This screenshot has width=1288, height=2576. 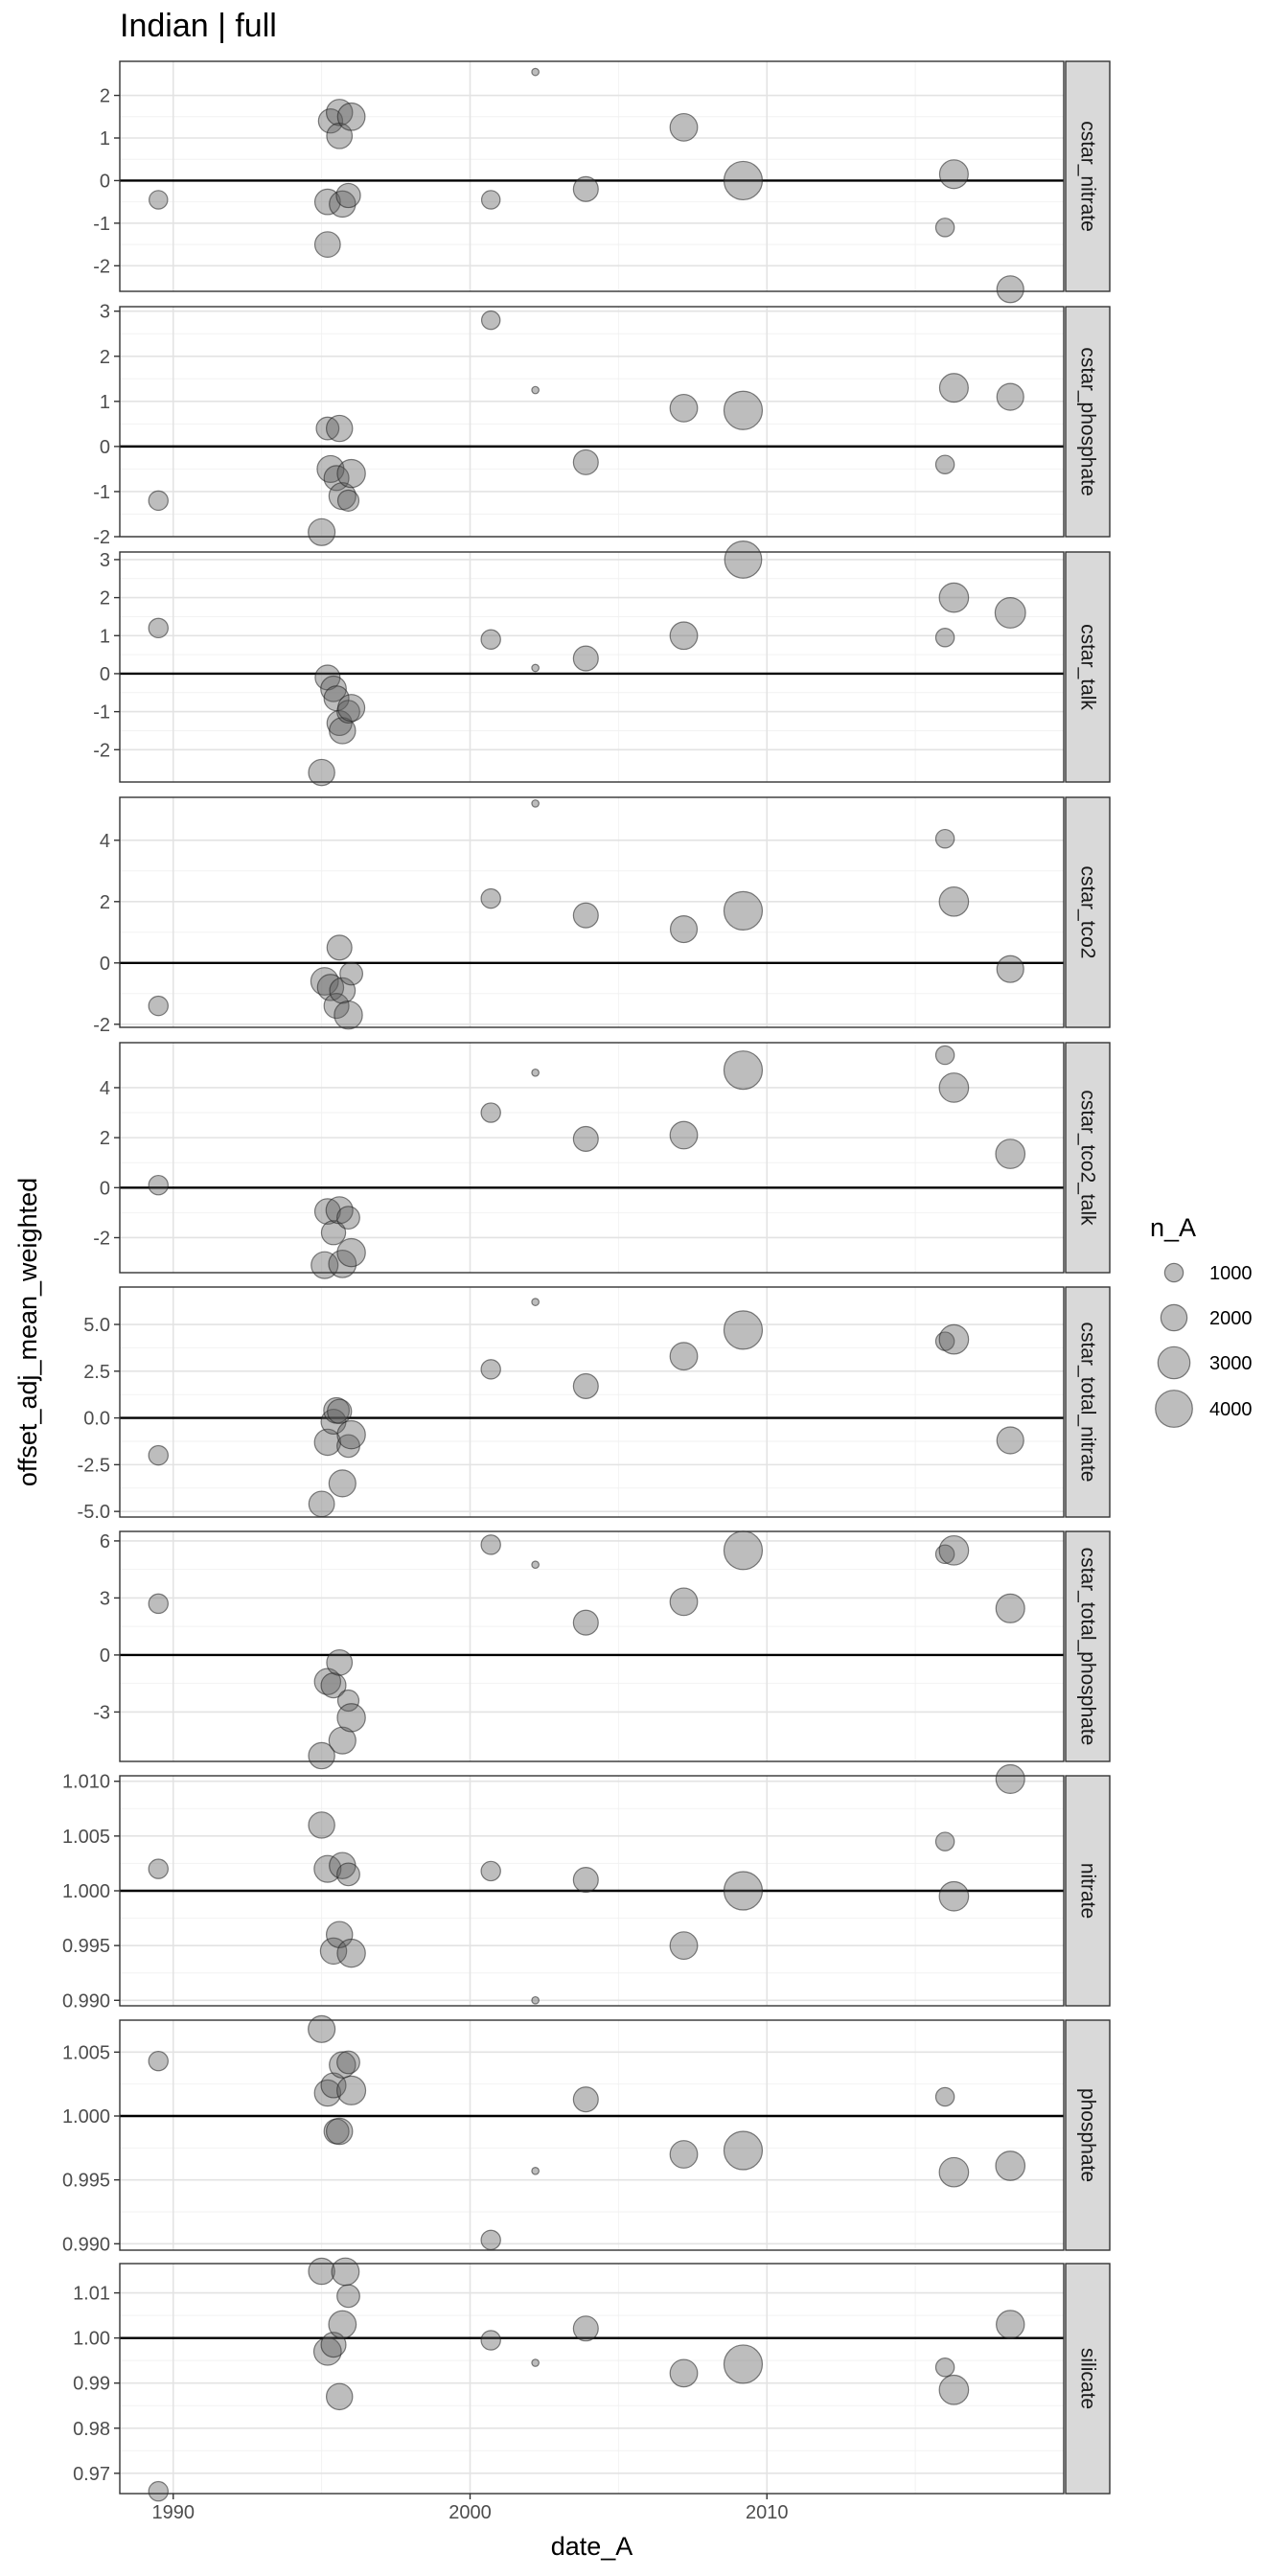 What do you see at coordinates (91, 2474) in the screenshot?
I see `y-tick-label: 0.97` at bounding box center [91, 2474].